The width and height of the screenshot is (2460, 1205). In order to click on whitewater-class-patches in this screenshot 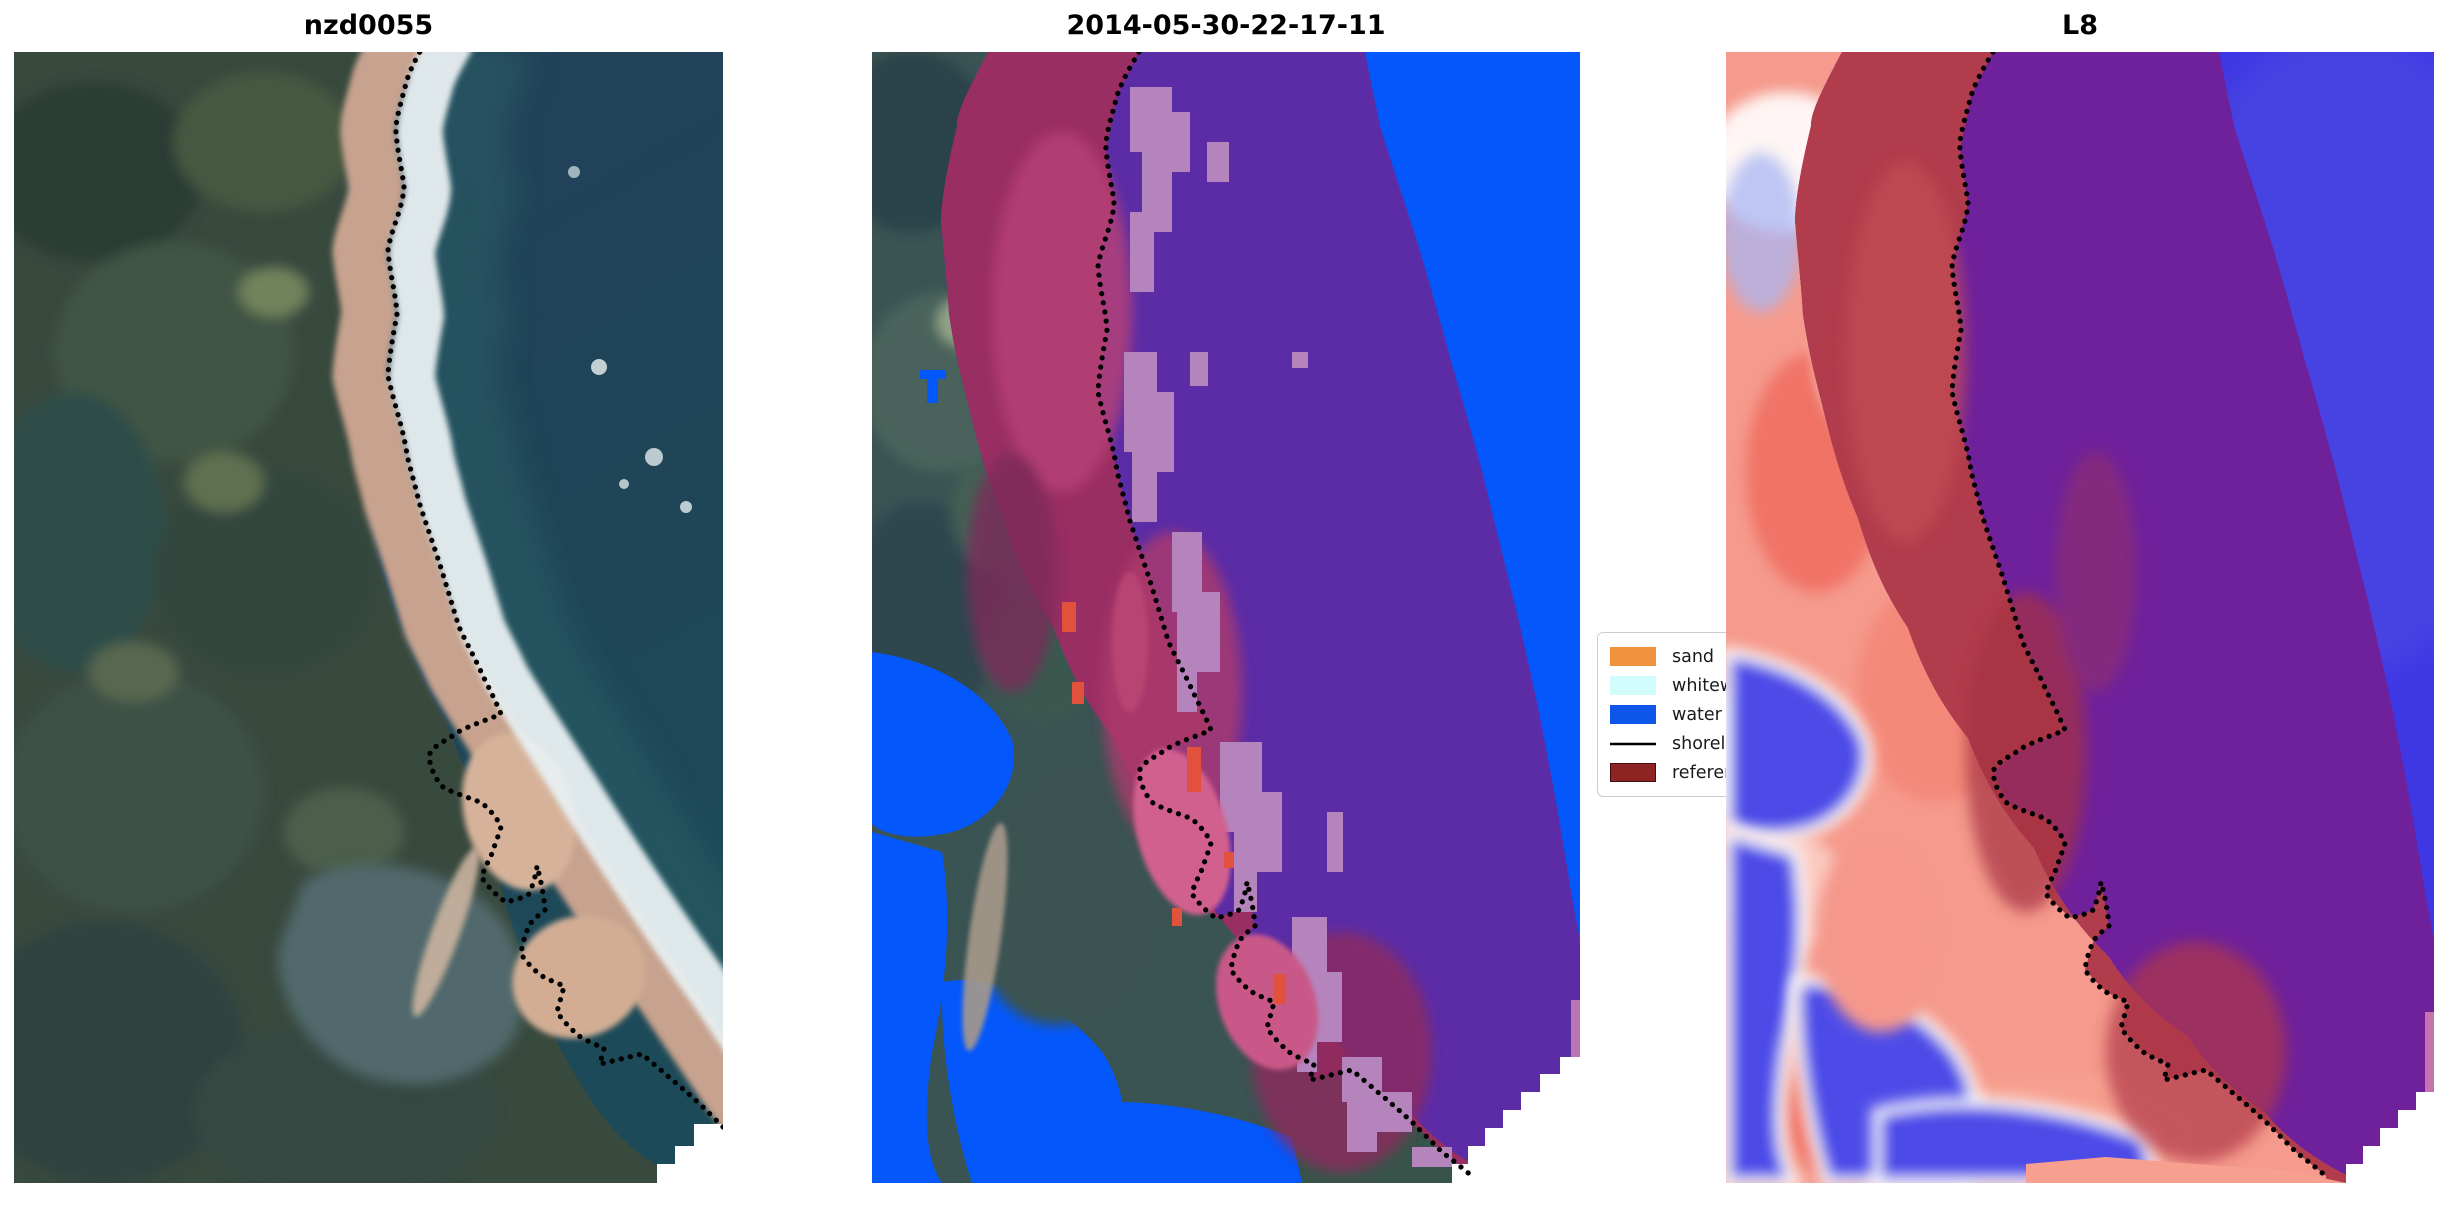, I will do `click(1288, 627)`.